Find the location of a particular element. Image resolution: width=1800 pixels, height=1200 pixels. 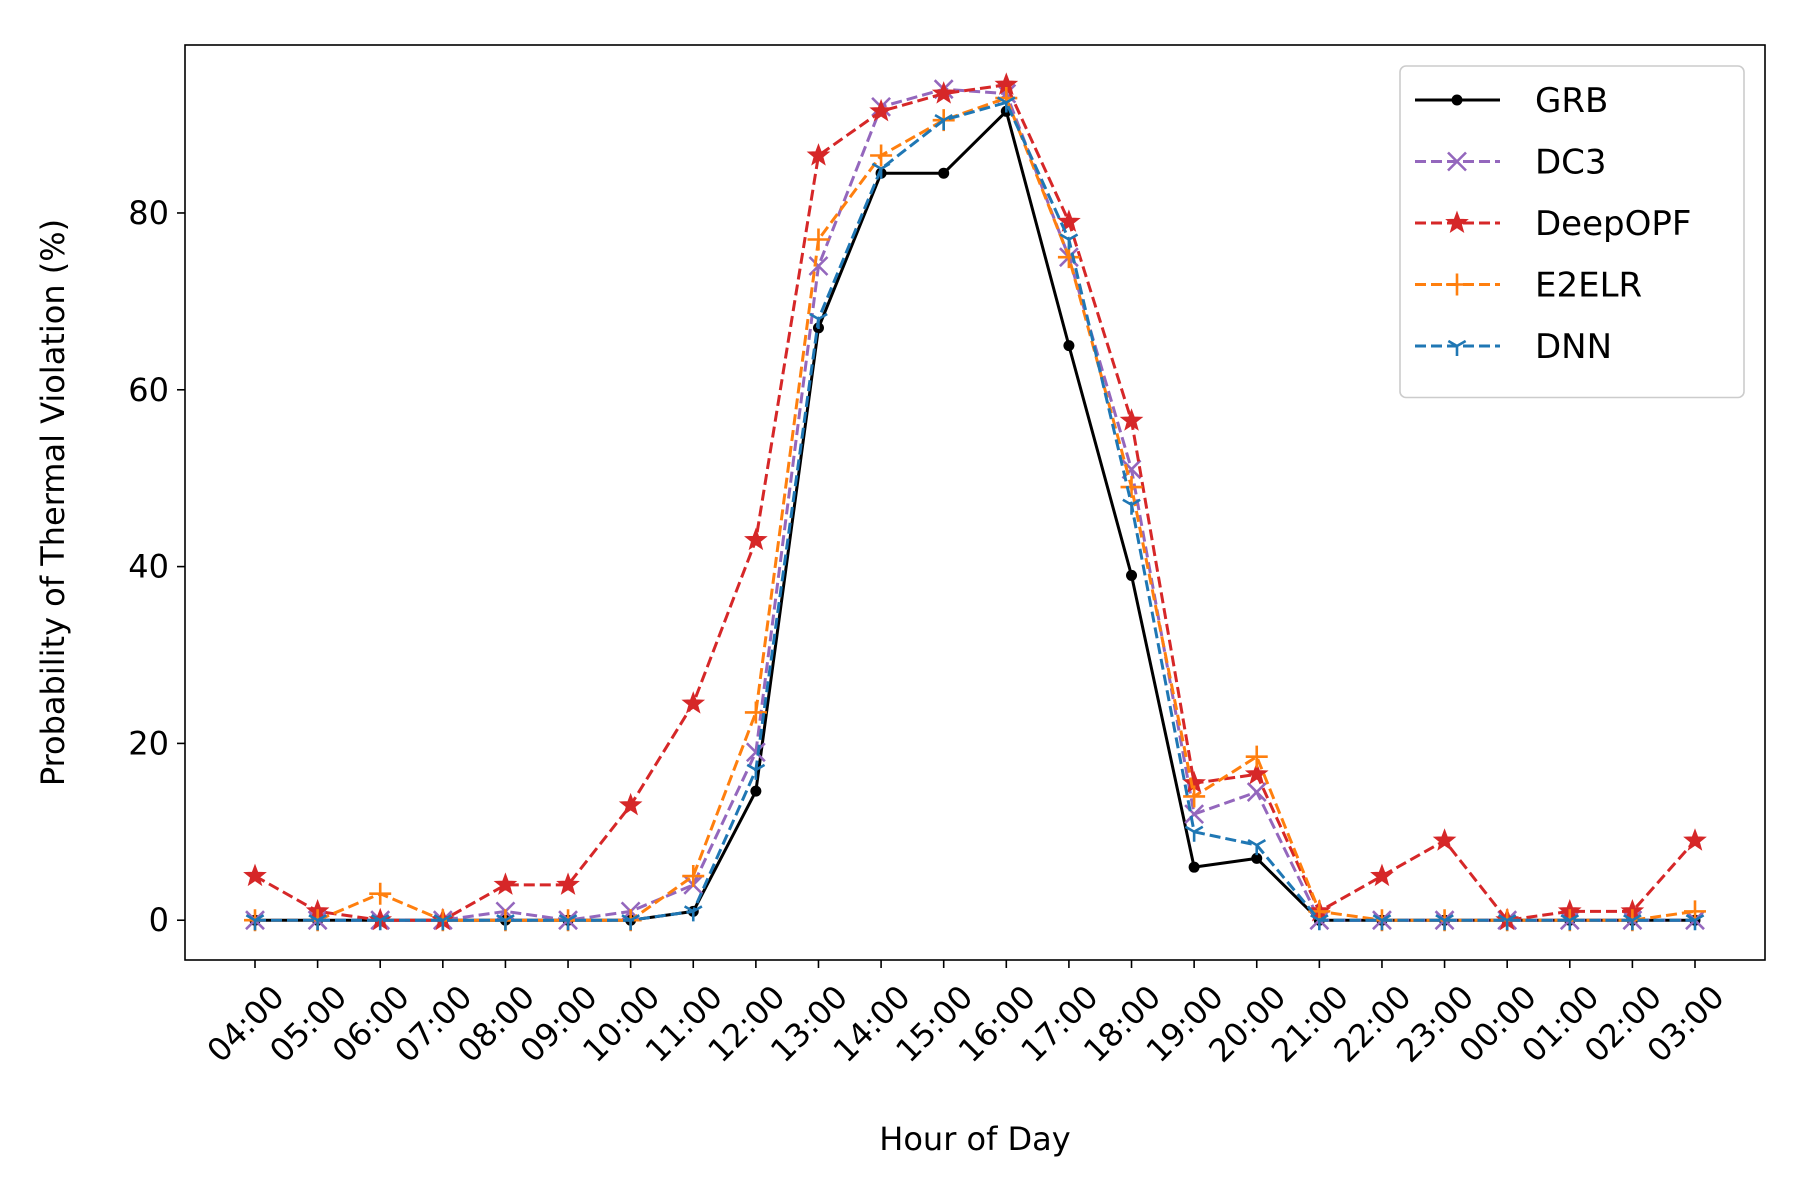

legend-label: E2ELR is located at coordinates (1588, 286).